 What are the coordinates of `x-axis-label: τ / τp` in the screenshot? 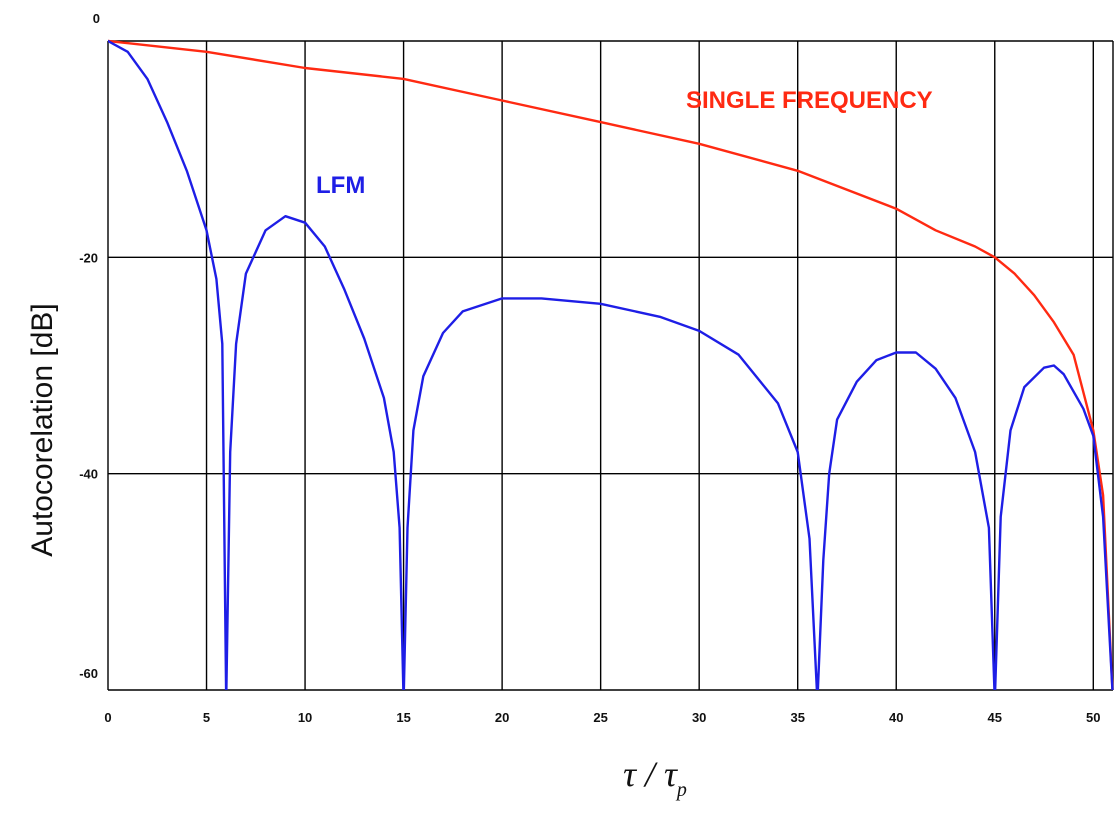 It's located at (655, 777).